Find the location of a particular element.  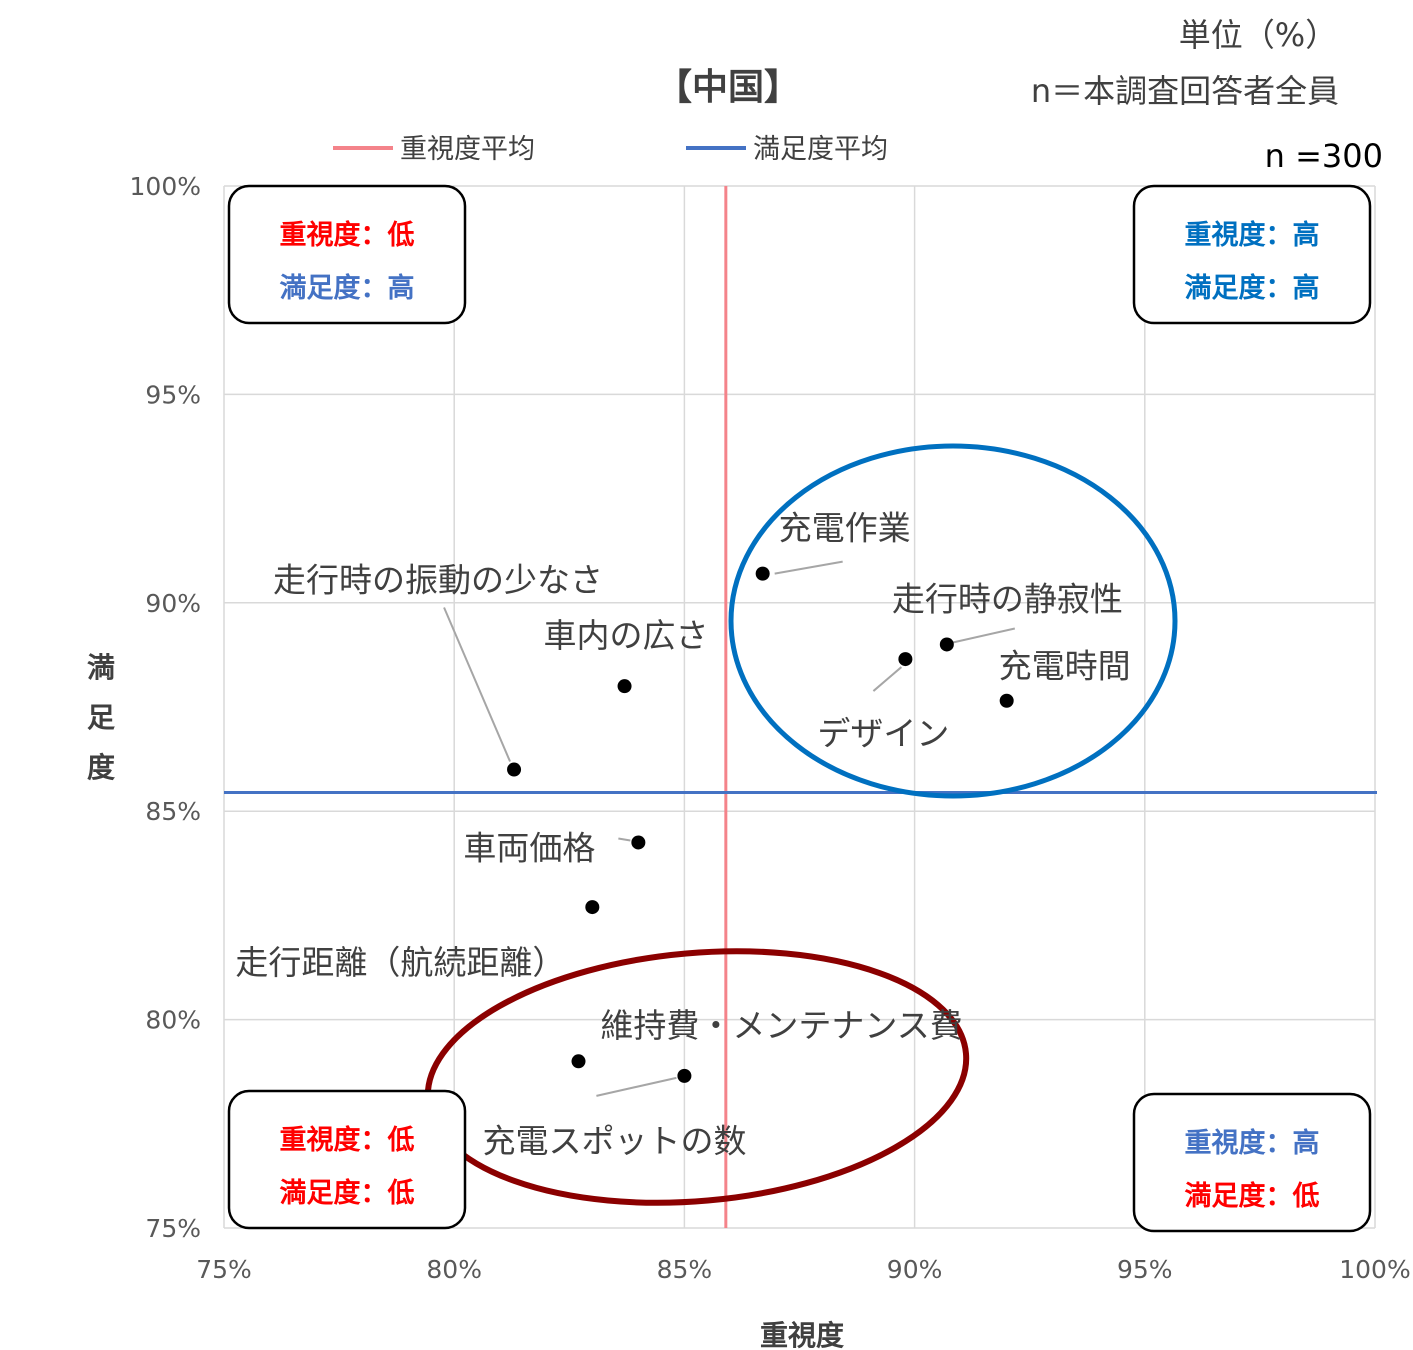

n-note: n＝本調査回答者全員 is located at coordinates (1185, 91).